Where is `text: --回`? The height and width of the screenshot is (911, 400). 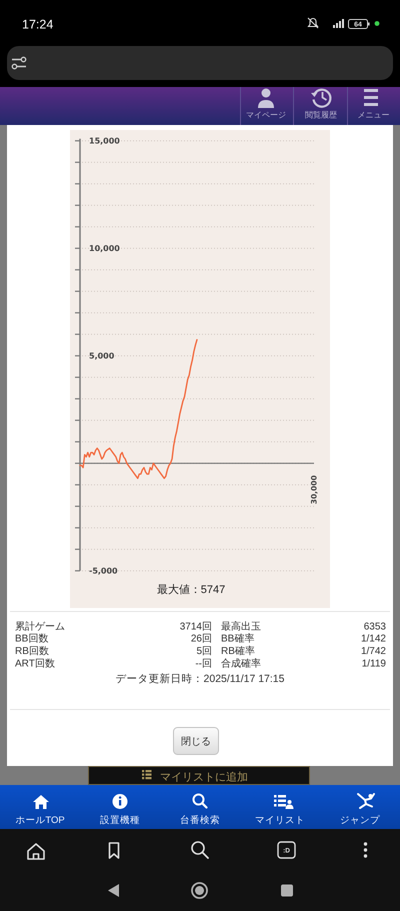 text: --回 is located at coordinates (203, 664).